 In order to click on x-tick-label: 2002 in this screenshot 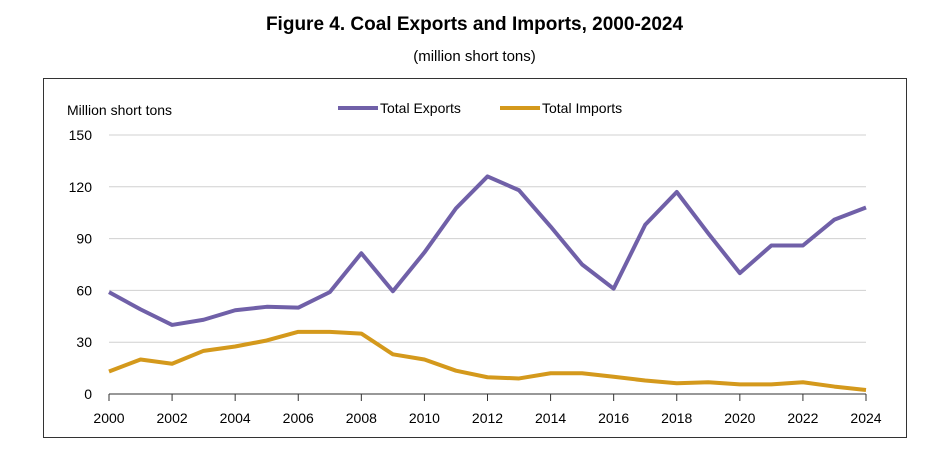, I will do `click(172, 418)`.